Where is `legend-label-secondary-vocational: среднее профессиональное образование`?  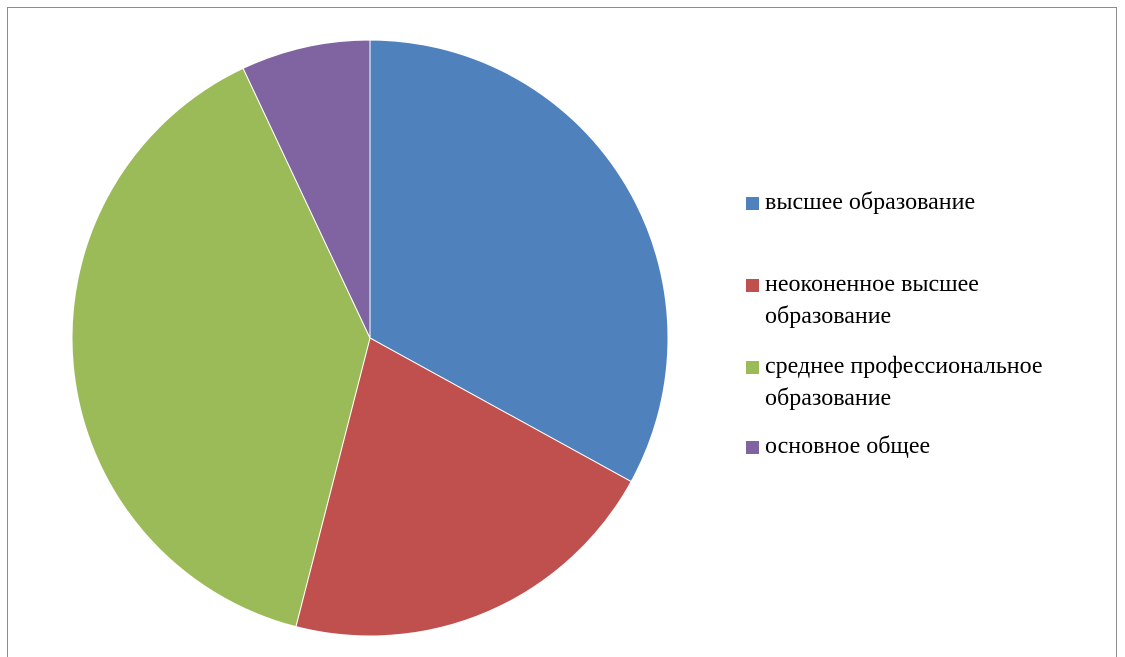
legend-label-secondary-vocational: среднее профессиональное образование is located at coordinates (904, 382).